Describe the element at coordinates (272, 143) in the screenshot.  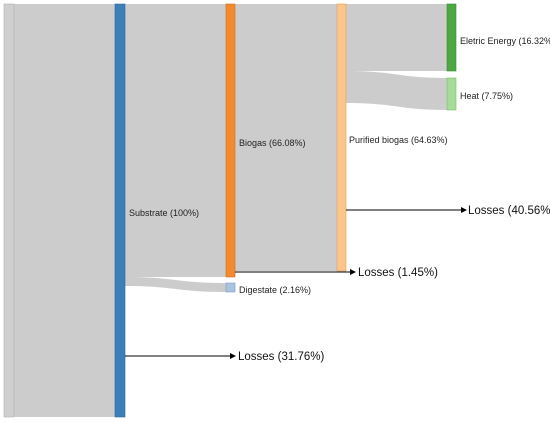
I see `label-biogas: Biogas (66.08%)` at that location.